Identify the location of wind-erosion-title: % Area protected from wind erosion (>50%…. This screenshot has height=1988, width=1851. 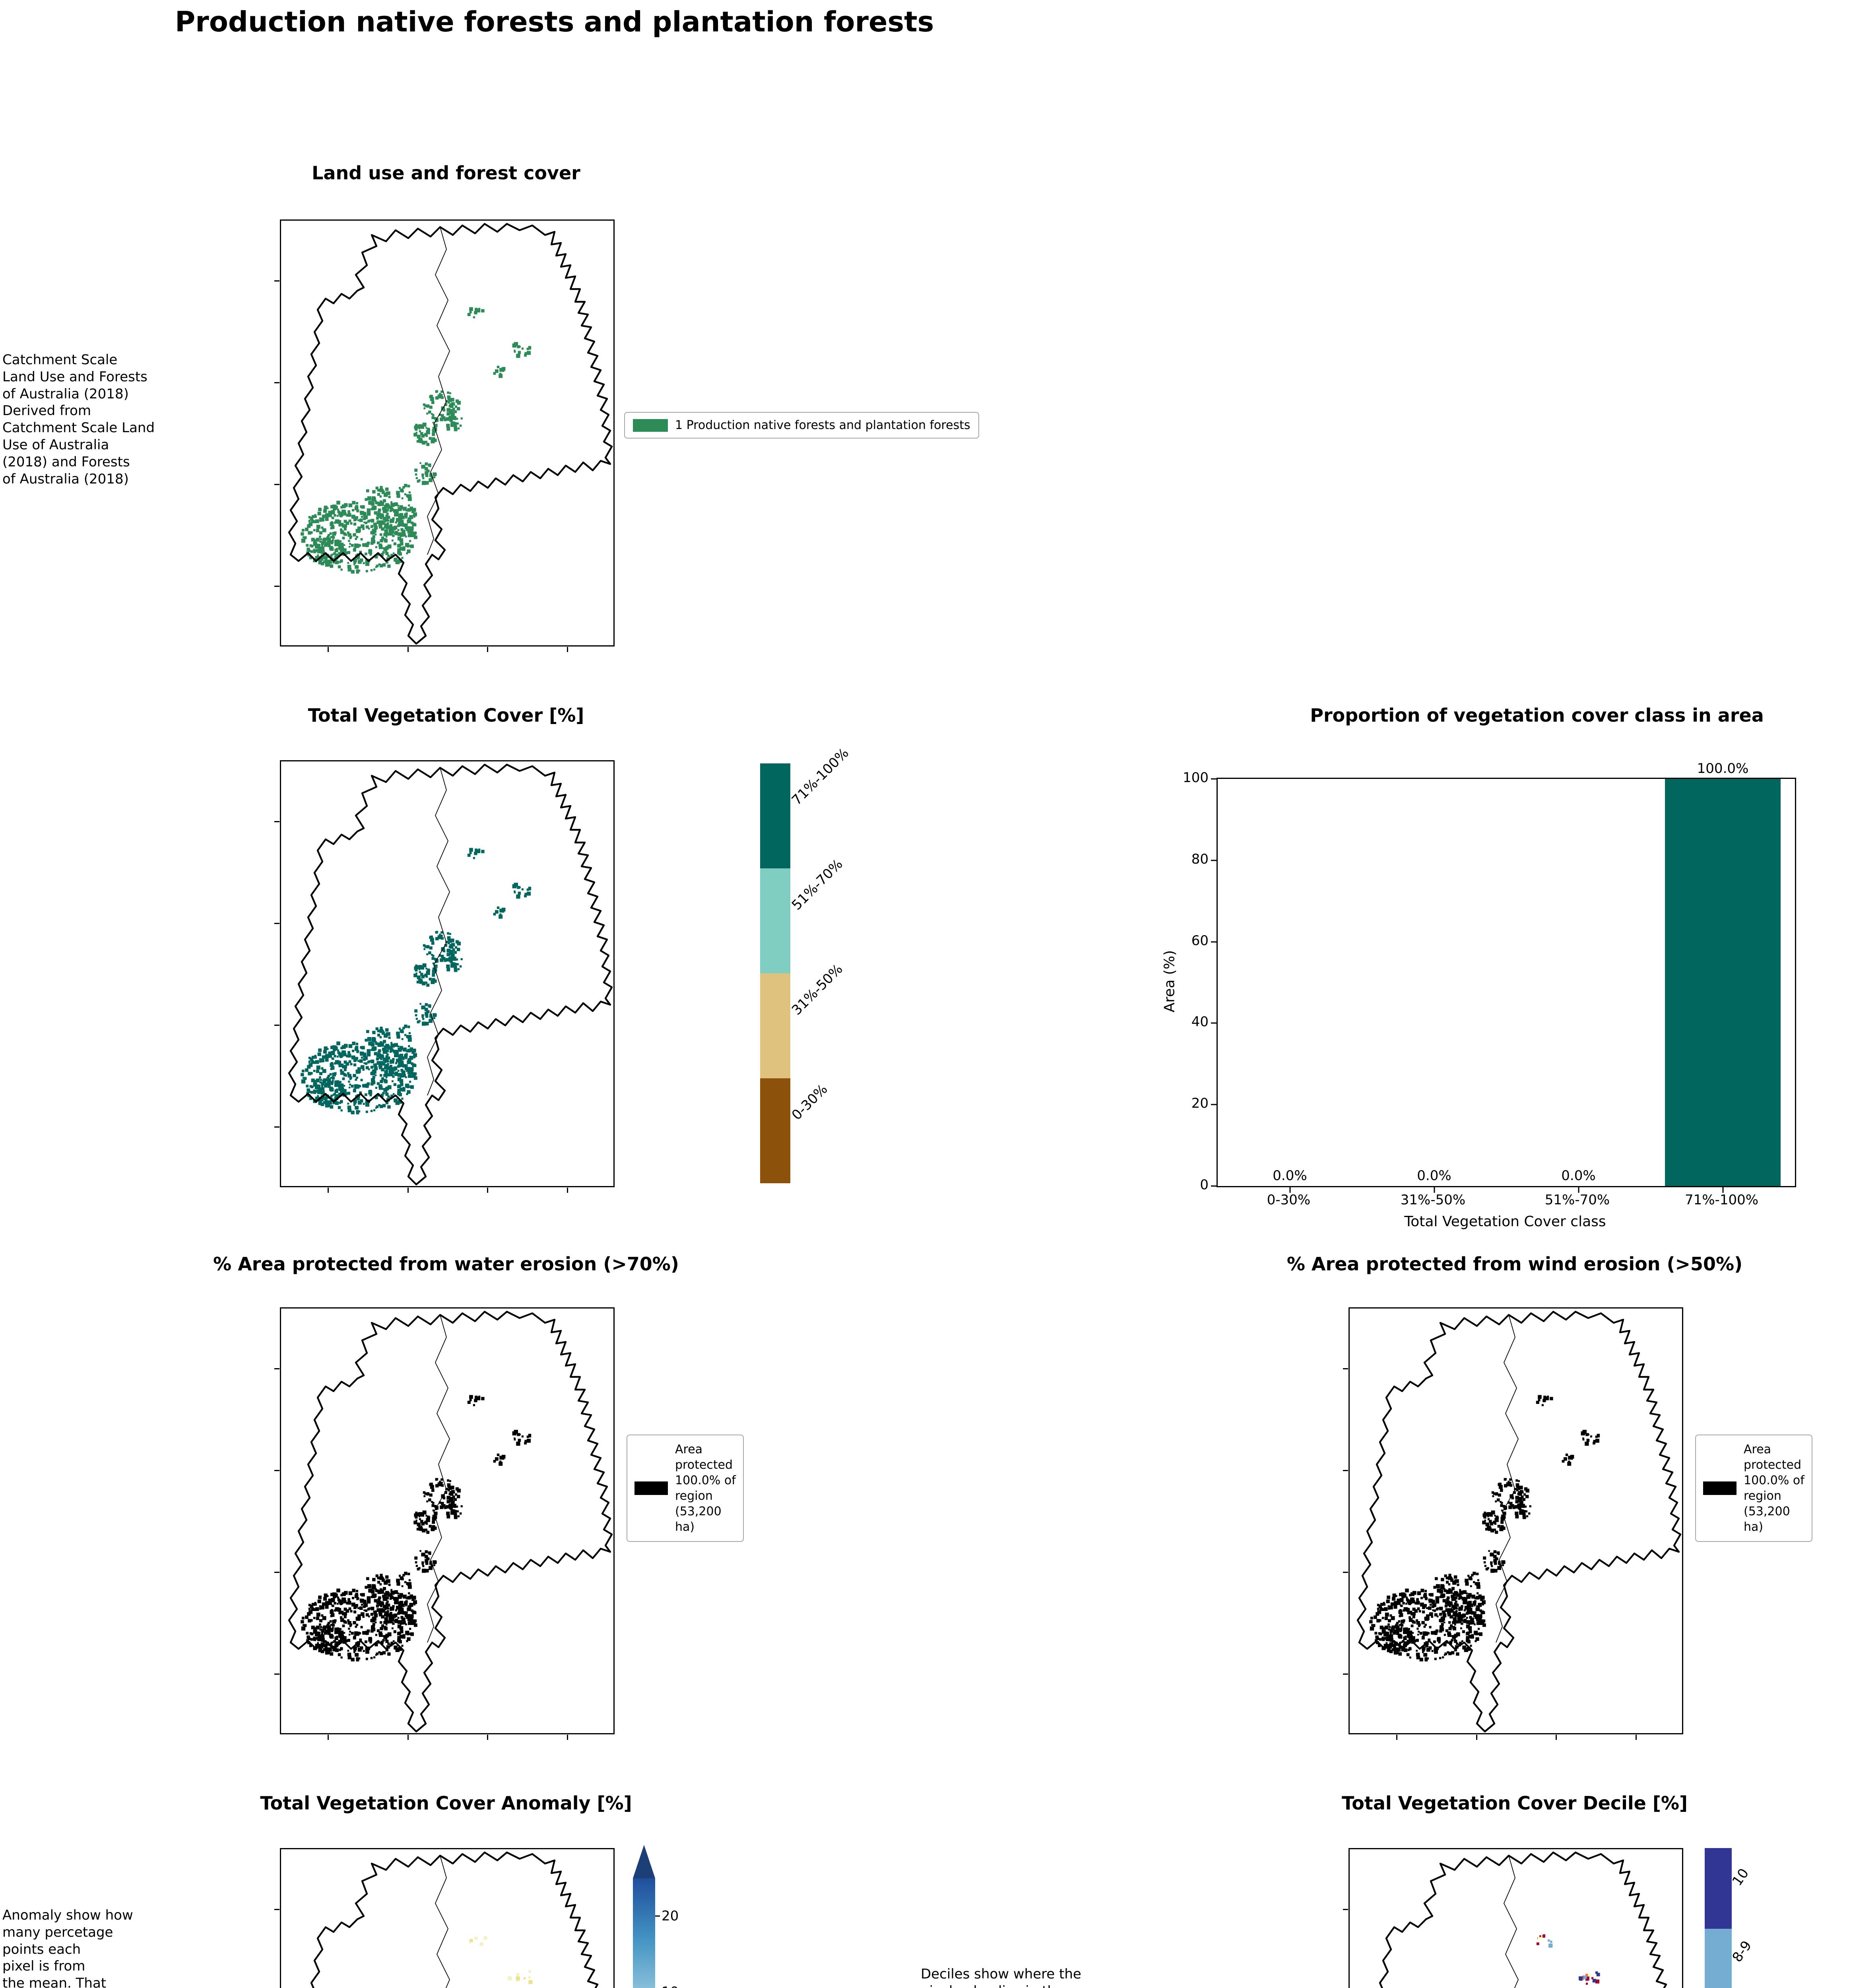
(1514, 1264).